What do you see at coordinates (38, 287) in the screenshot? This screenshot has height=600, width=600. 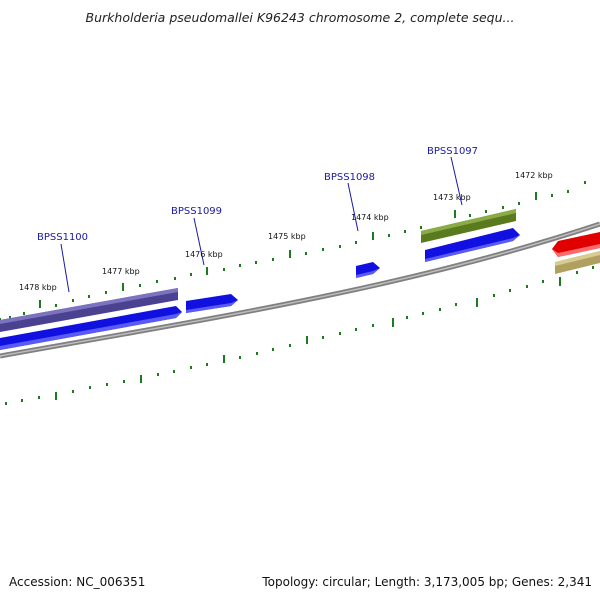 I see `tick-label-1478: 1478 kbp` at bounding box center [38, 287].